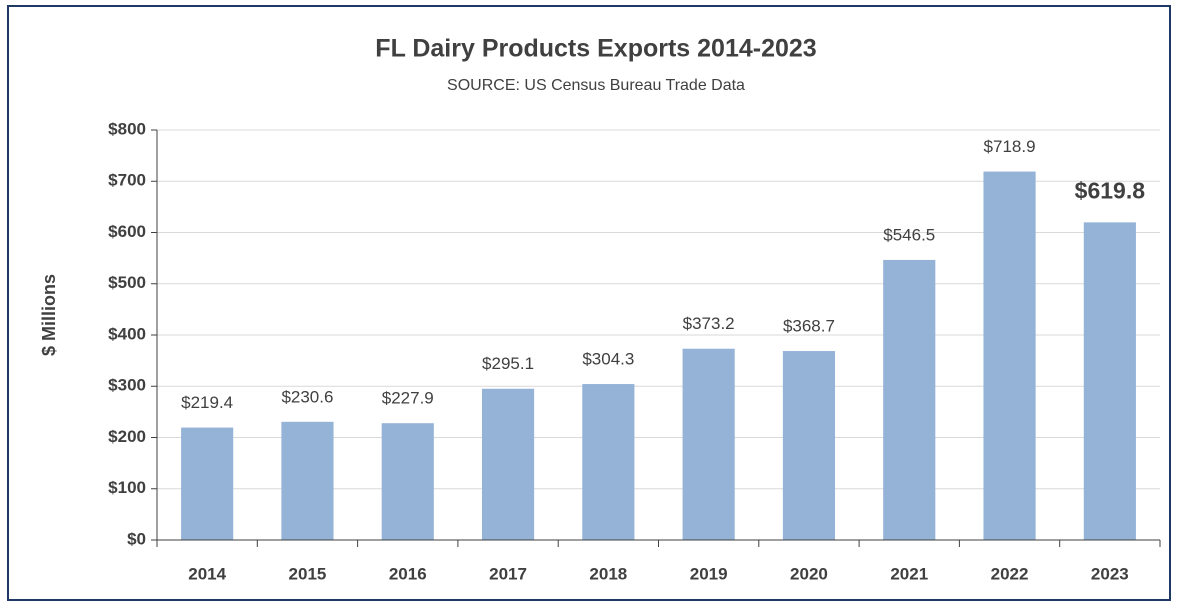 The height and width of the screenshot is (612, 1179). Describe the element at coordinates (127, 180) in the screenshot. I see `y-tick-label: $700` at that location.